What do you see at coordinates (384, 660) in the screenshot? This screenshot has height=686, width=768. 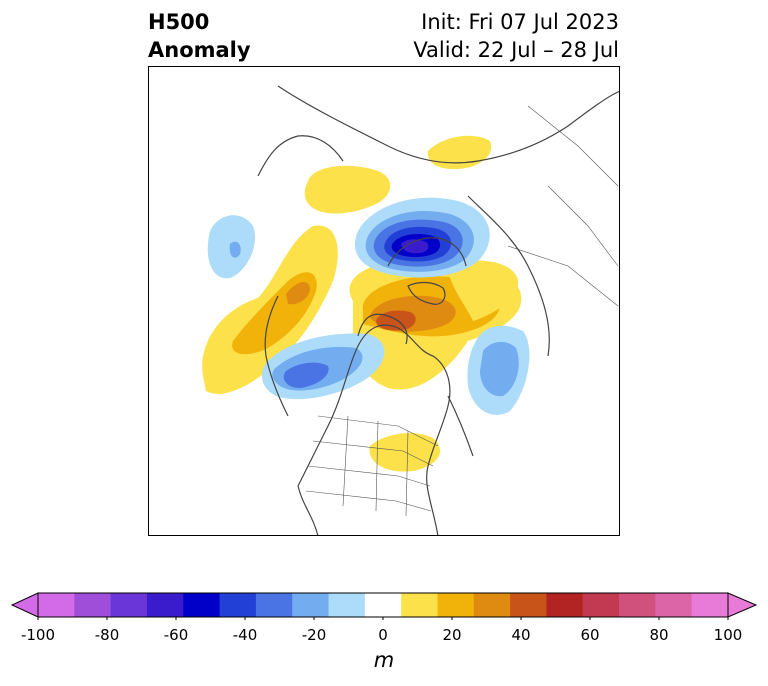 I see `colorbar-unit-label: m` at bounding box center [384, 660].